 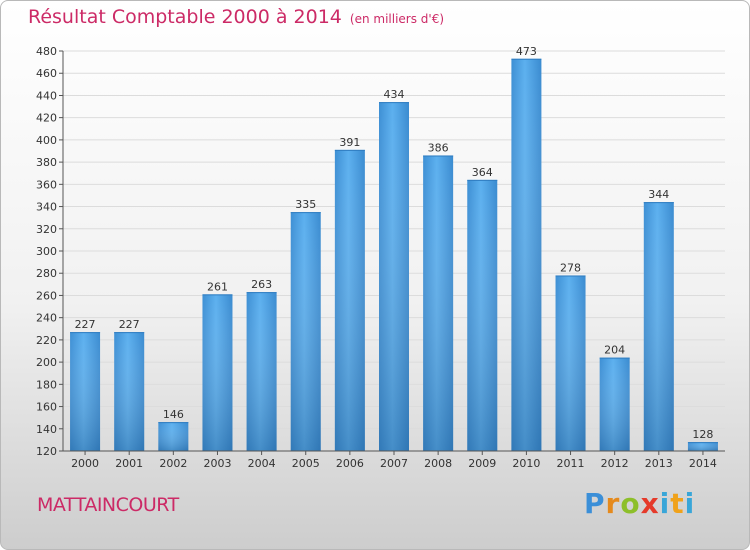 I want to click on x-tick-label: 2003, so click(x=217, y=463).